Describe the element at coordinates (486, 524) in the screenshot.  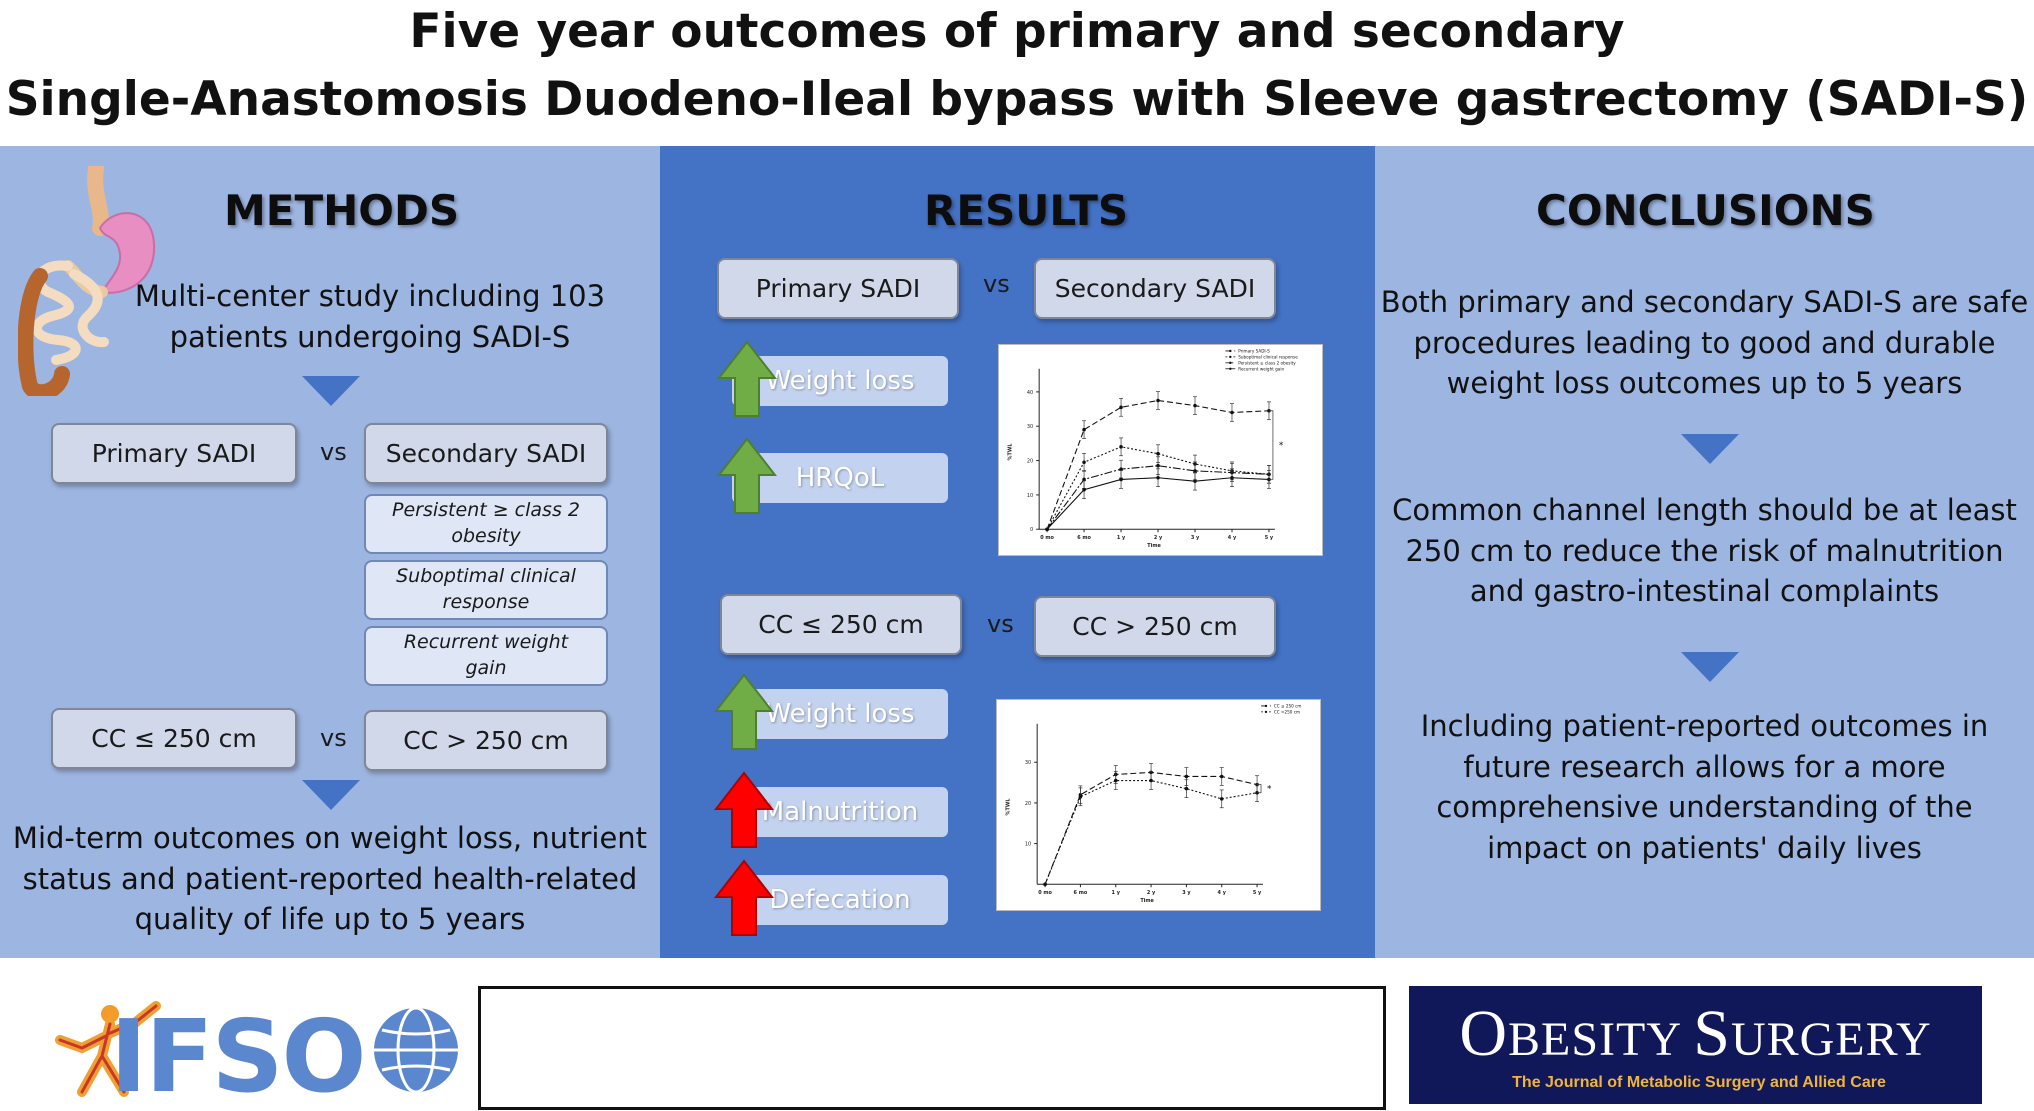
I see `indication-box: Persistent ≥ class 2 obesity` at that location.